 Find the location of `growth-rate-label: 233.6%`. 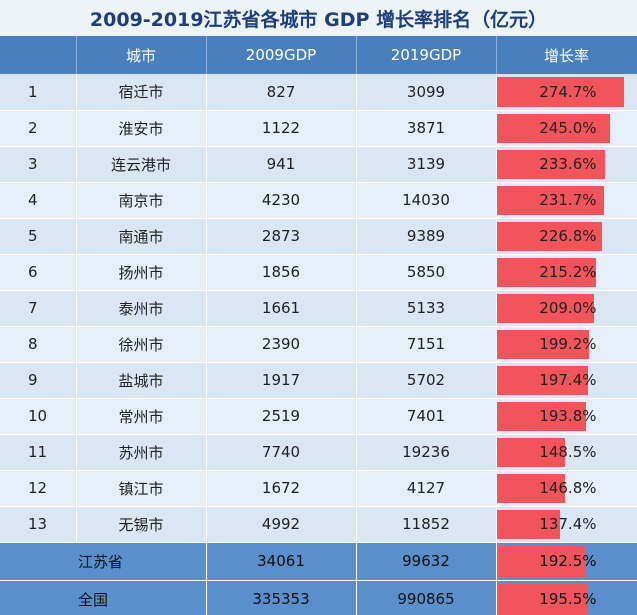

growth-rate-label: 233.6% is located at coordinates (568, 164).